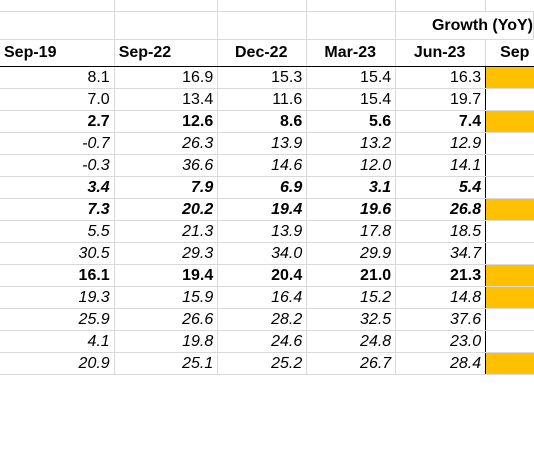 The height and width of the screenshot is (462, 534). I want to click on data-cell: 16.9, so click(166, 77).